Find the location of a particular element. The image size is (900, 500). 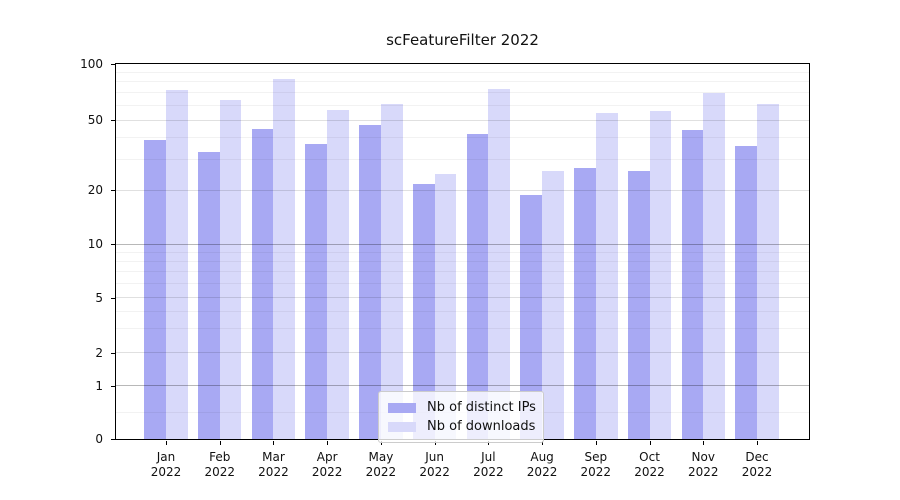

x-axis-tick-label: Jun 2022 is located at coordinates (435, 465).